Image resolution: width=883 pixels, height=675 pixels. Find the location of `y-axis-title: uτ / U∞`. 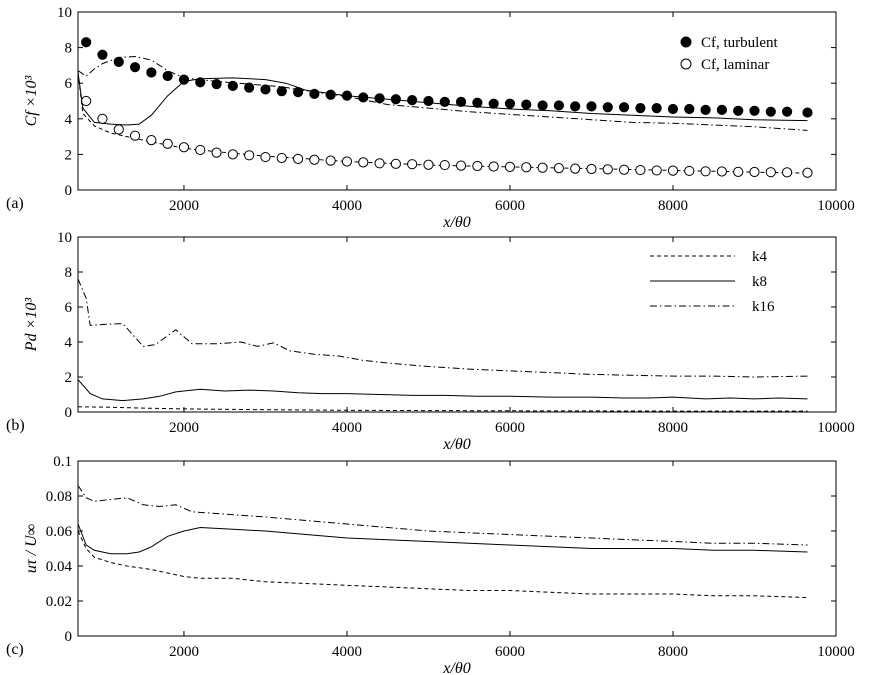

y-axis-title: uτ / U∞ is located at coordinates (31, 548).